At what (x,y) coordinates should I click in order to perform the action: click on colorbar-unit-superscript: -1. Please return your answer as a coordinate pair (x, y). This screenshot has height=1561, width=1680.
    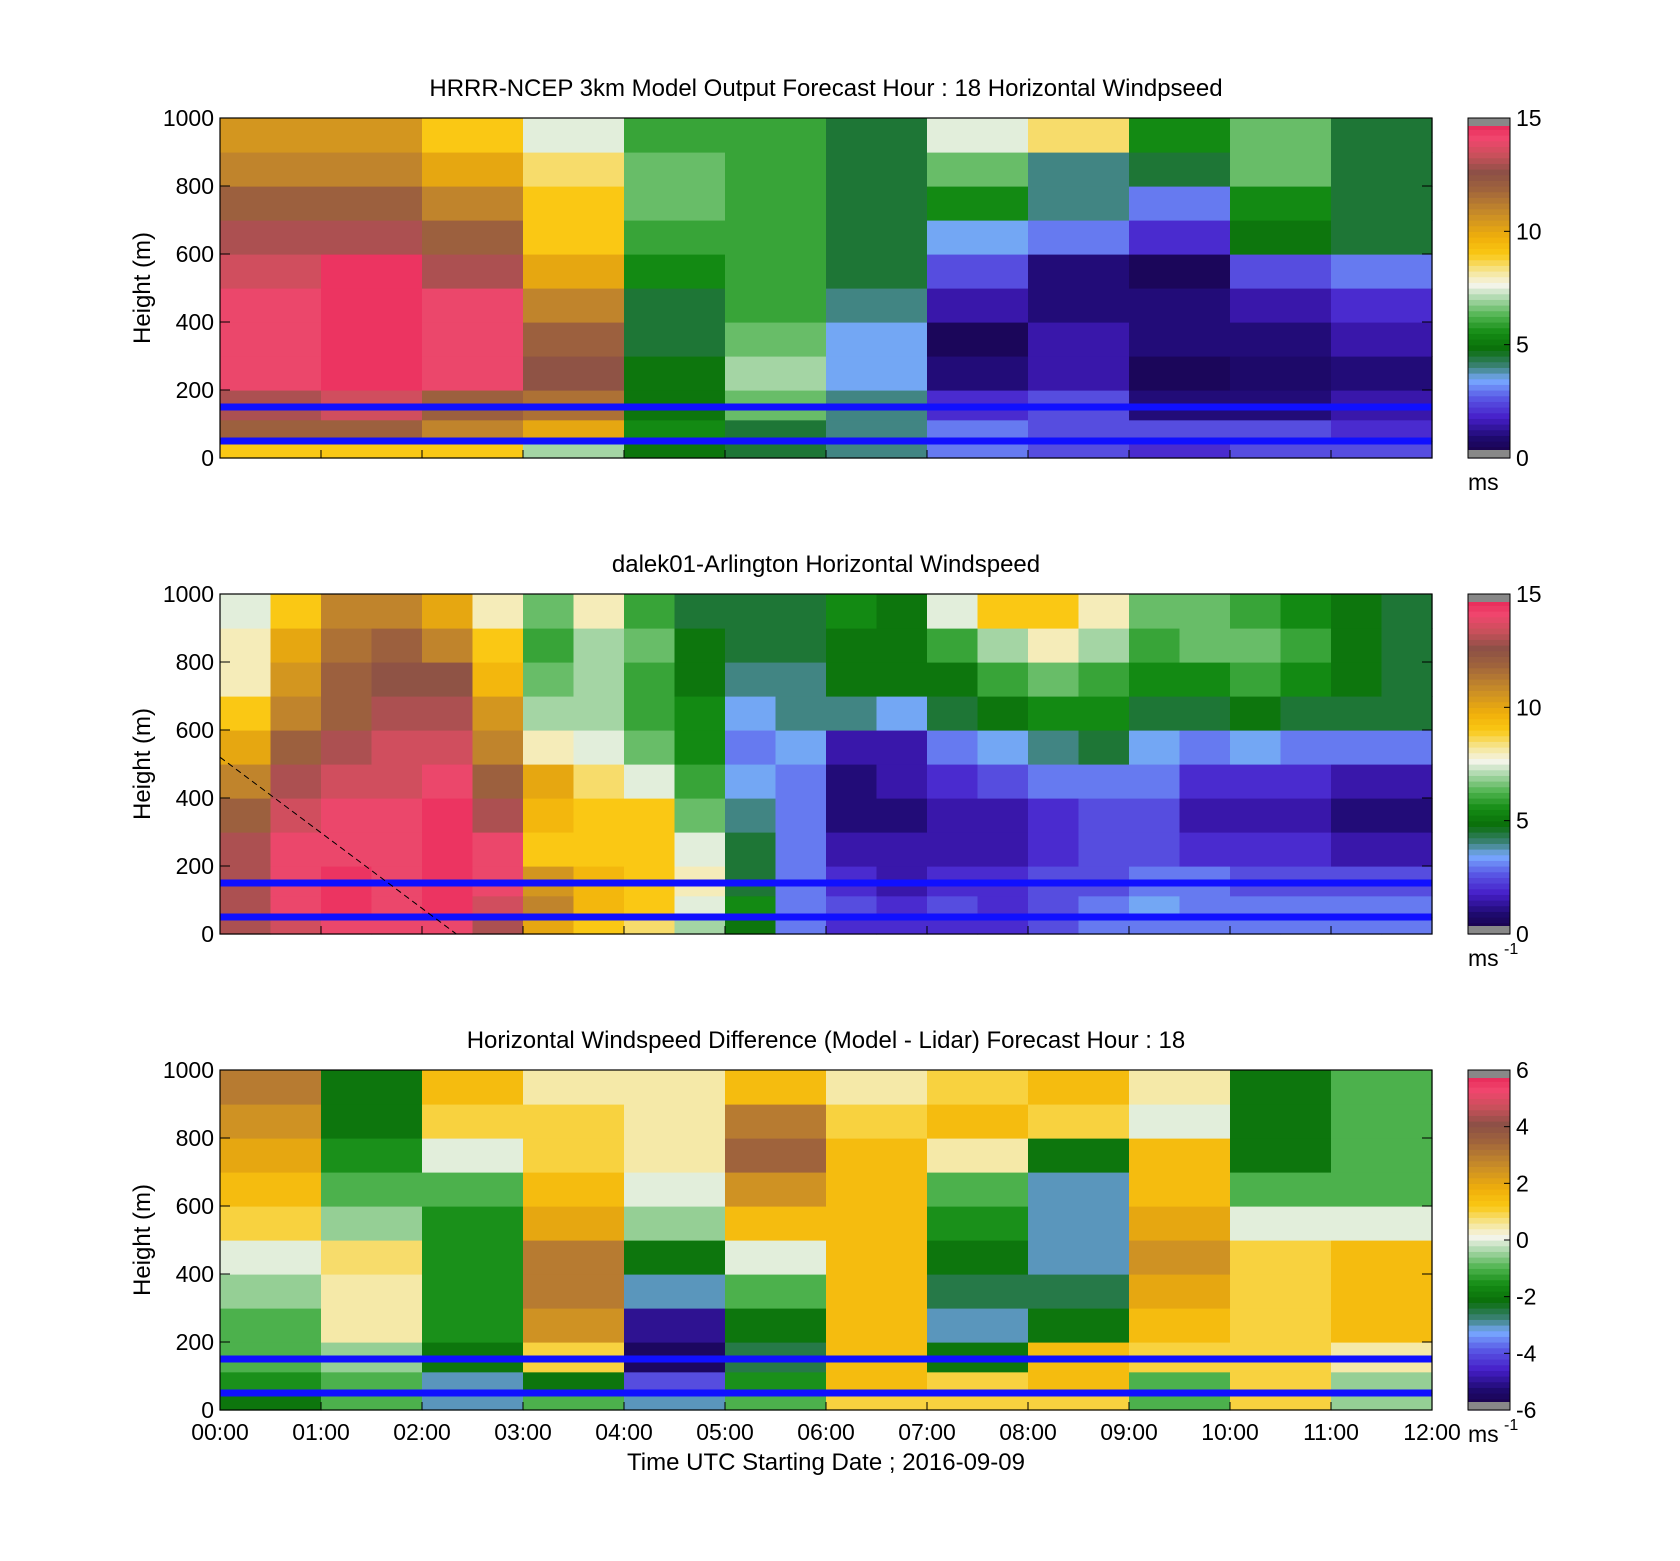
    Looking at the image, I should click on (1511, 1425).